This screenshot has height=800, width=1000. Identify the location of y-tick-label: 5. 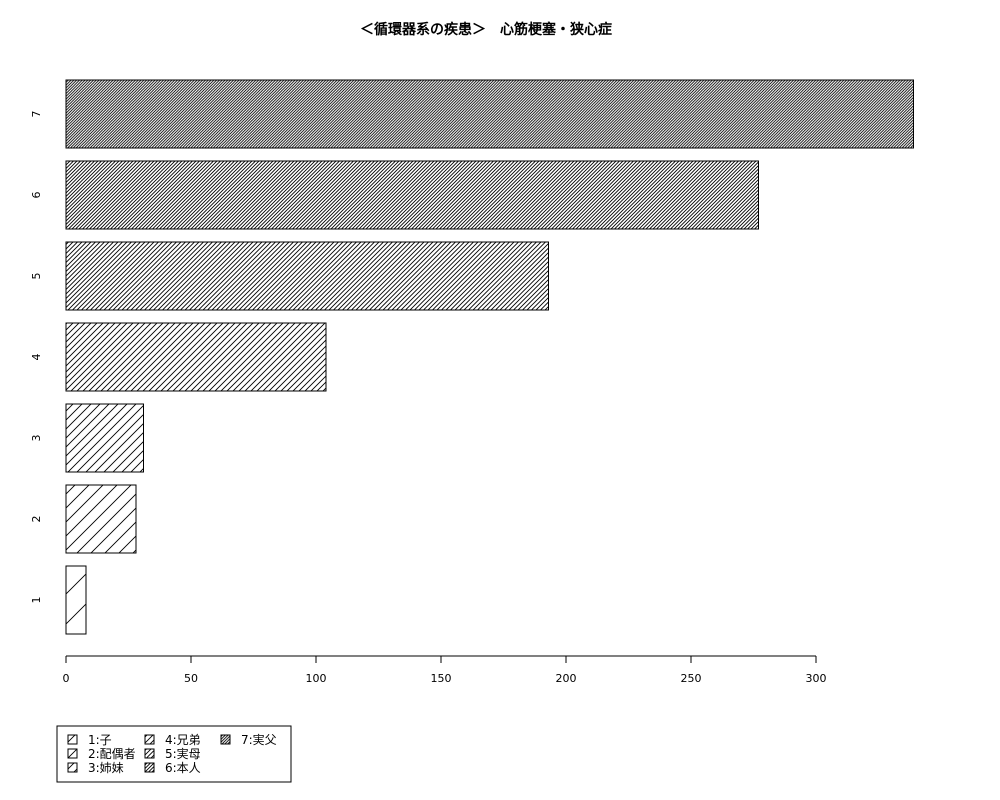
(36, 276).